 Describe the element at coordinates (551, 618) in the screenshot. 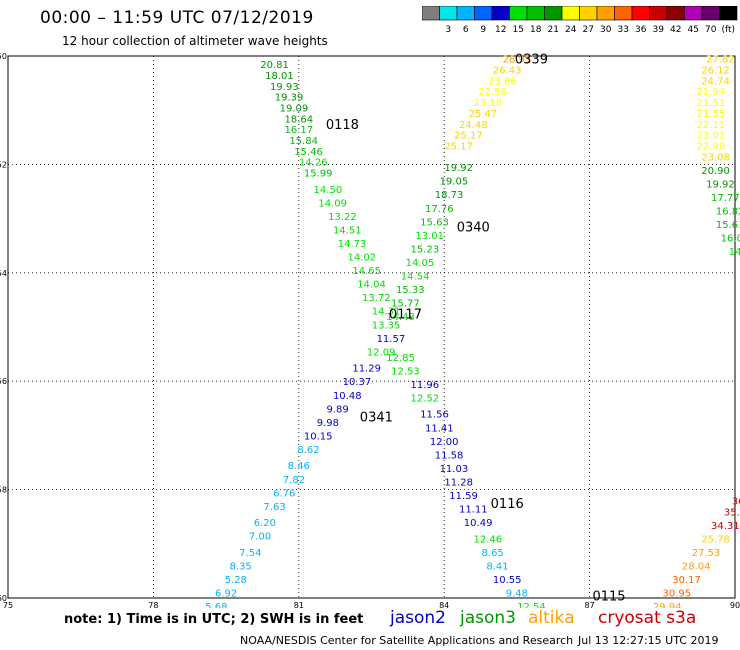

I see `satellite-altika-label: altika` at that location.